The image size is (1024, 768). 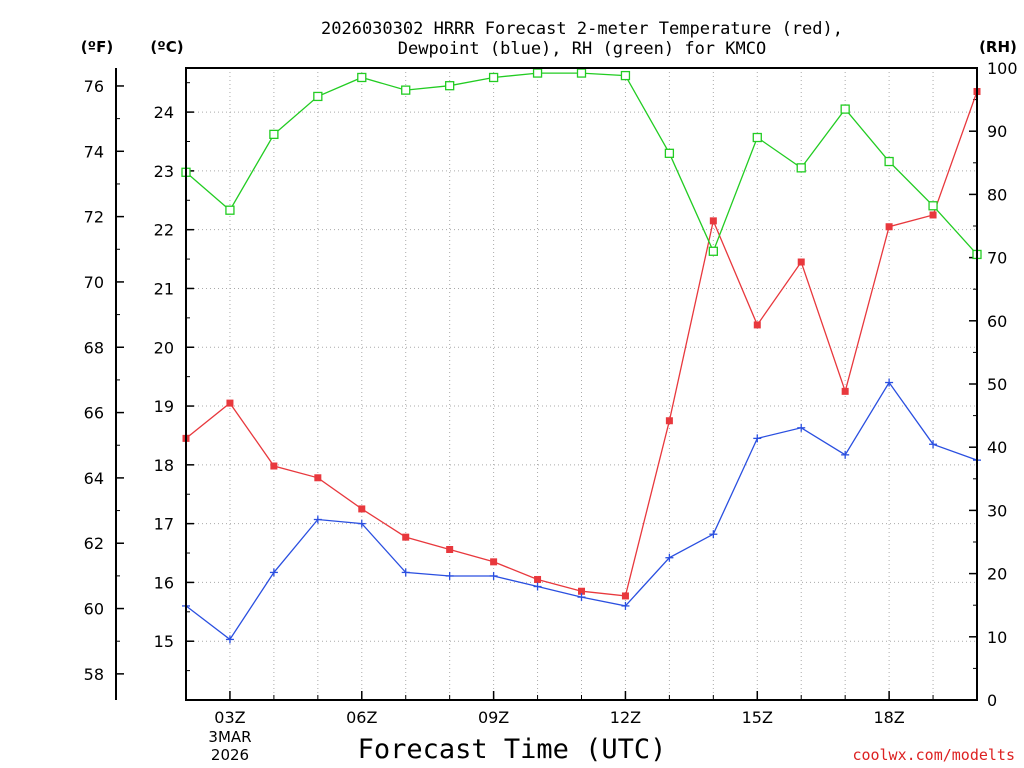 What do you see at coordinates (625, 717) in the screenshot?
I see `x-tick-label: 12Z` at bounding box center [625, 717].